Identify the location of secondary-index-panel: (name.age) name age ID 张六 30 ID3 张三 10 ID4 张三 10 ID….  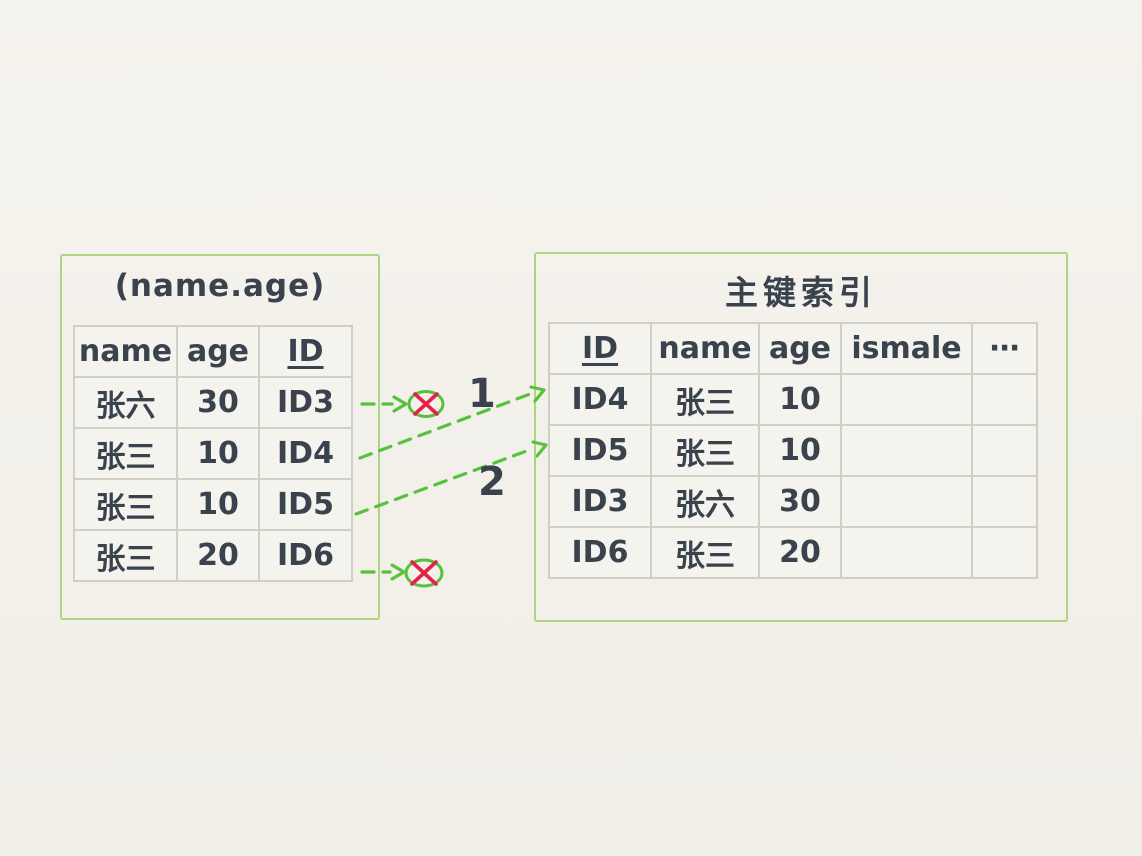
(220, 437).